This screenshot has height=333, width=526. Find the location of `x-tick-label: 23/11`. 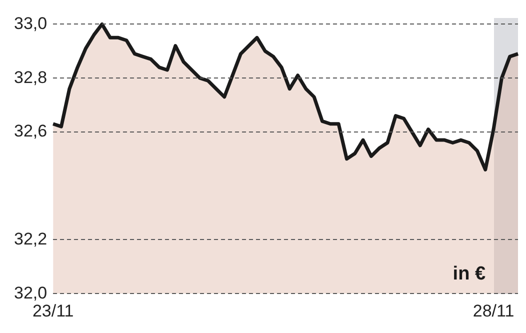

x-tick-label: 23/11 is located at coordinates (53, 310).